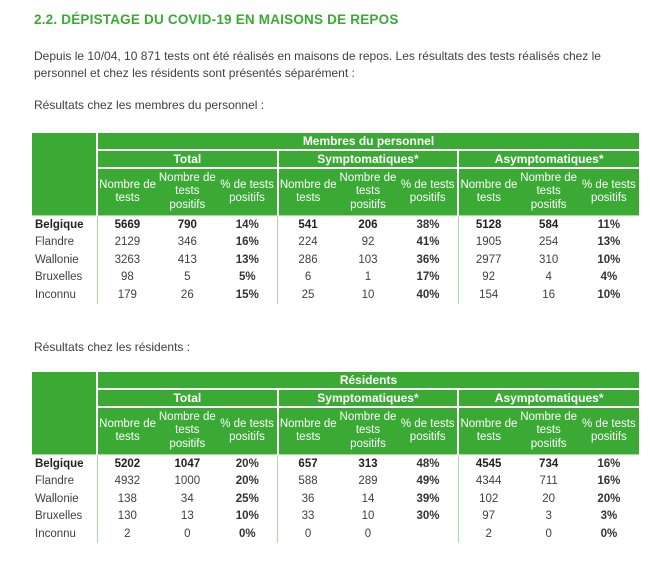  What do you see at coordinates (548, 481) in the screenshot?
I see `value-cell: 711` at bounding box center [548, 481].